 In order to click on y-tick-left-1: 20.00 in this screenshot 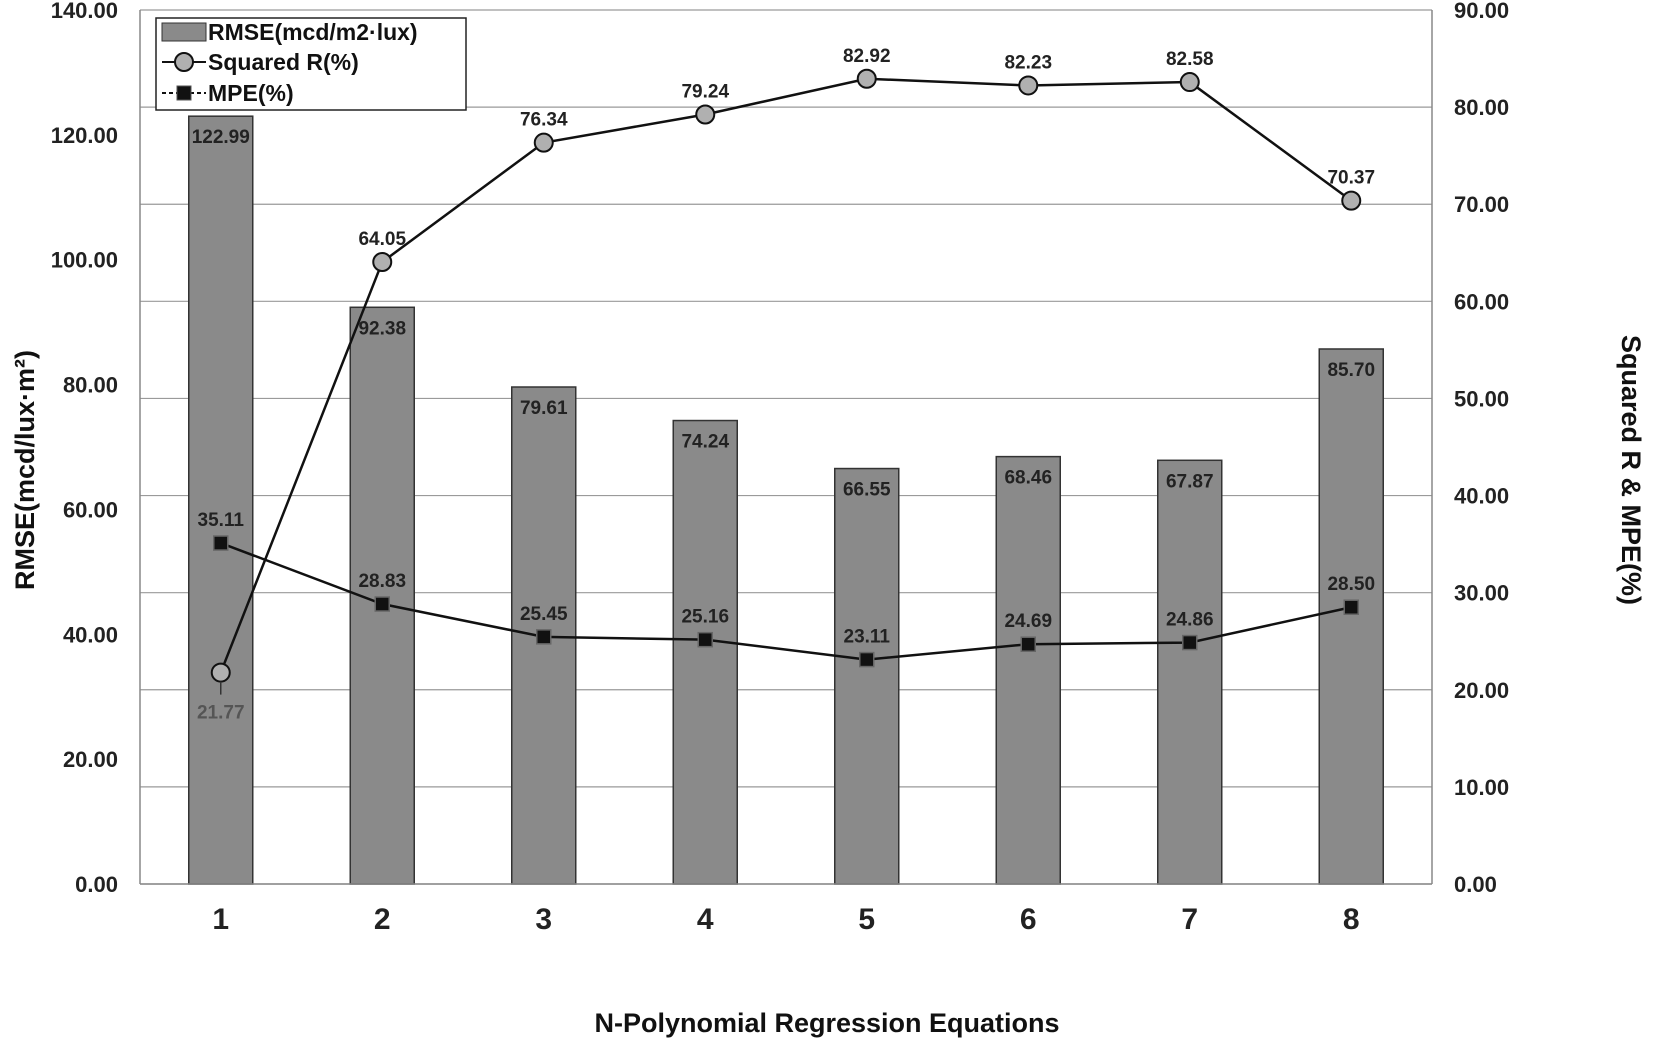, I will do `click(90, 759)`.